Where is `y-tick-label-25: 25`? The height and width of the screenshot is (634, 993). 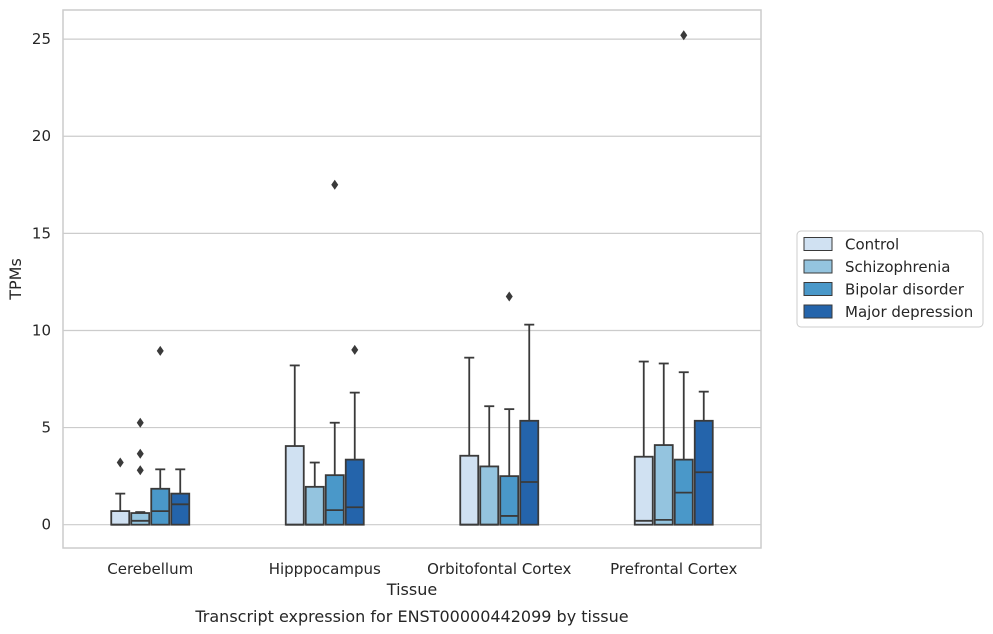 y-tick-label-25: 25 is located at coordinates (41, 39).